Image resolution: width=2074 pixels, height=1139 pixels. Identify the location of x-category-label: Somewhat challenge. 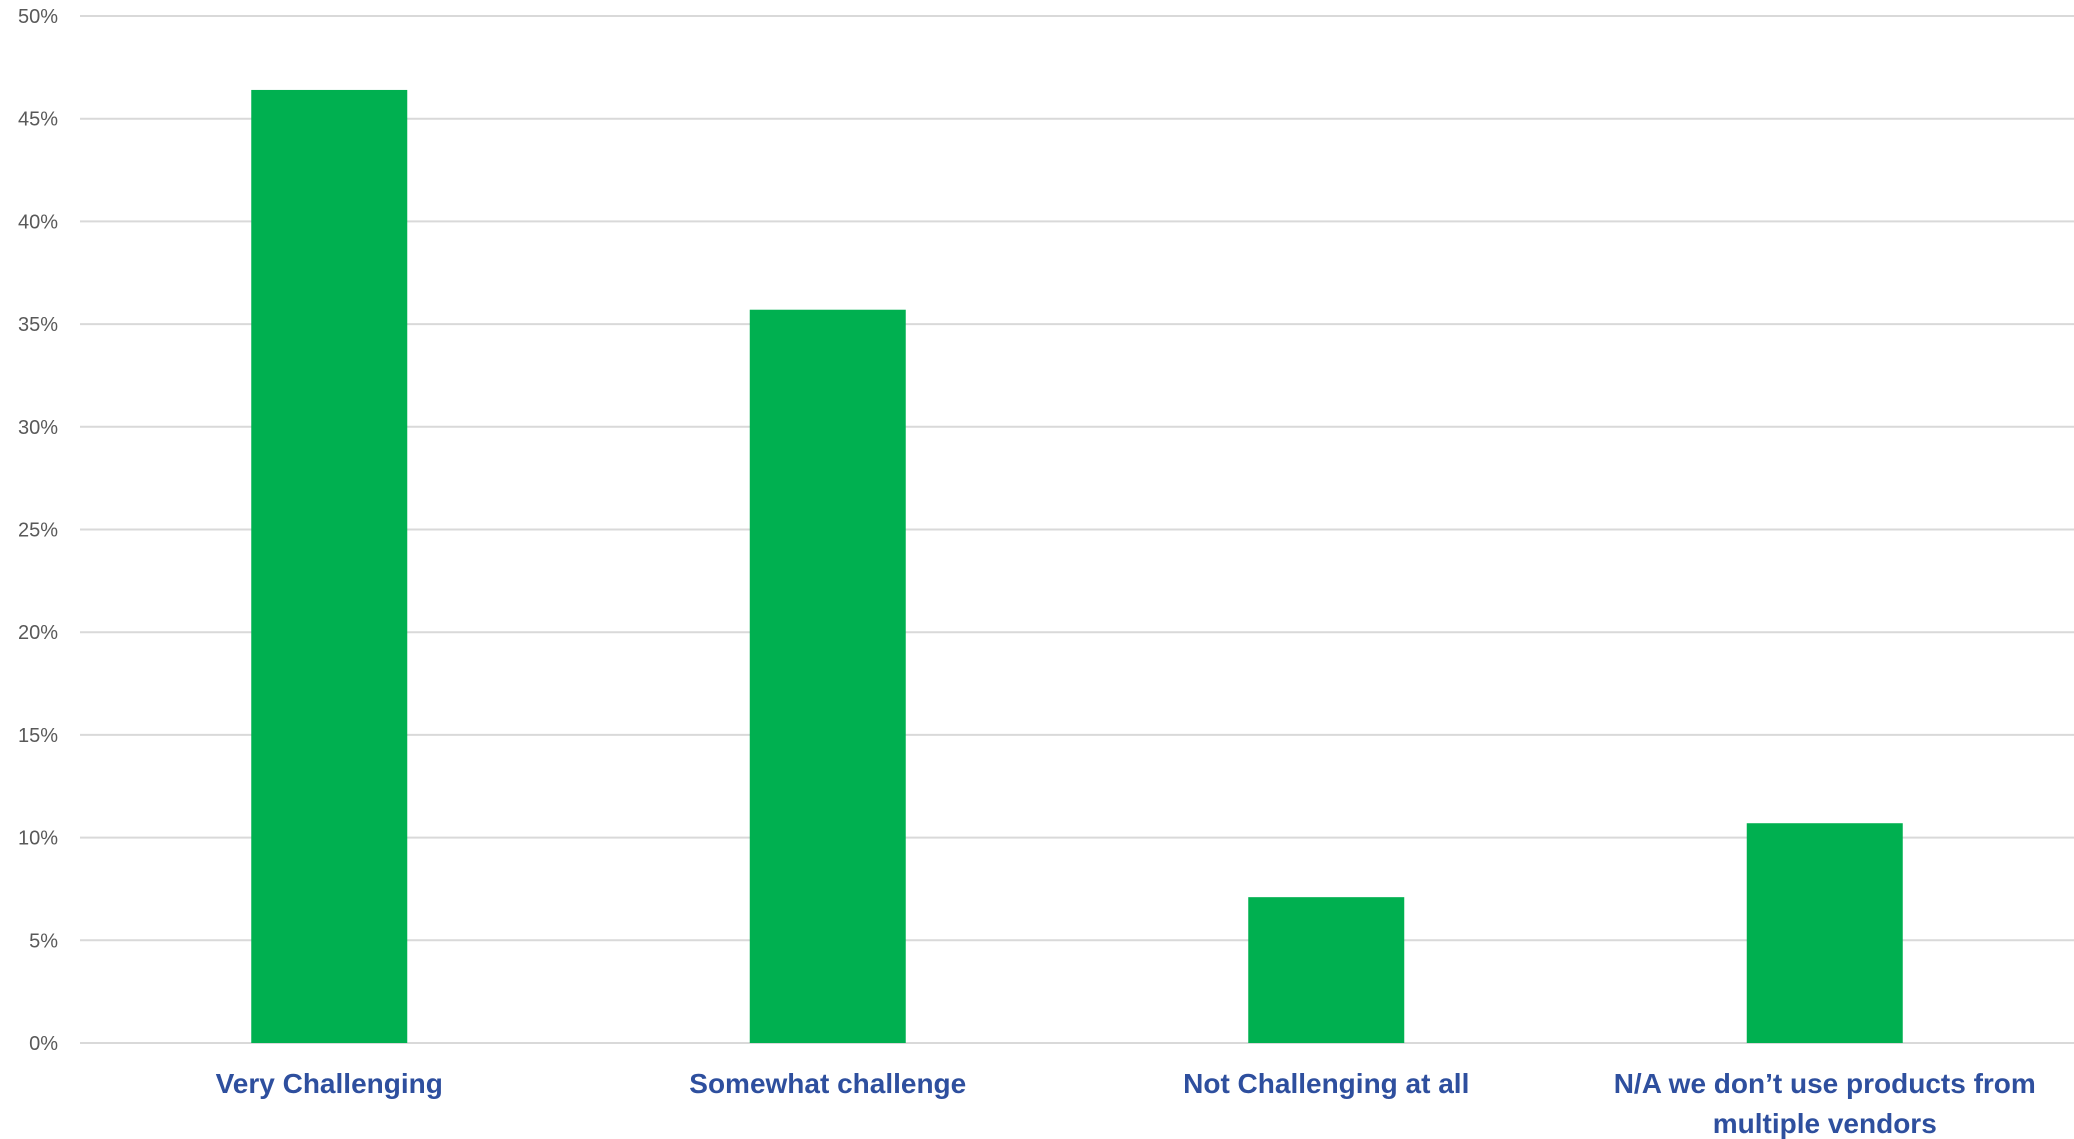
(827, 1083).